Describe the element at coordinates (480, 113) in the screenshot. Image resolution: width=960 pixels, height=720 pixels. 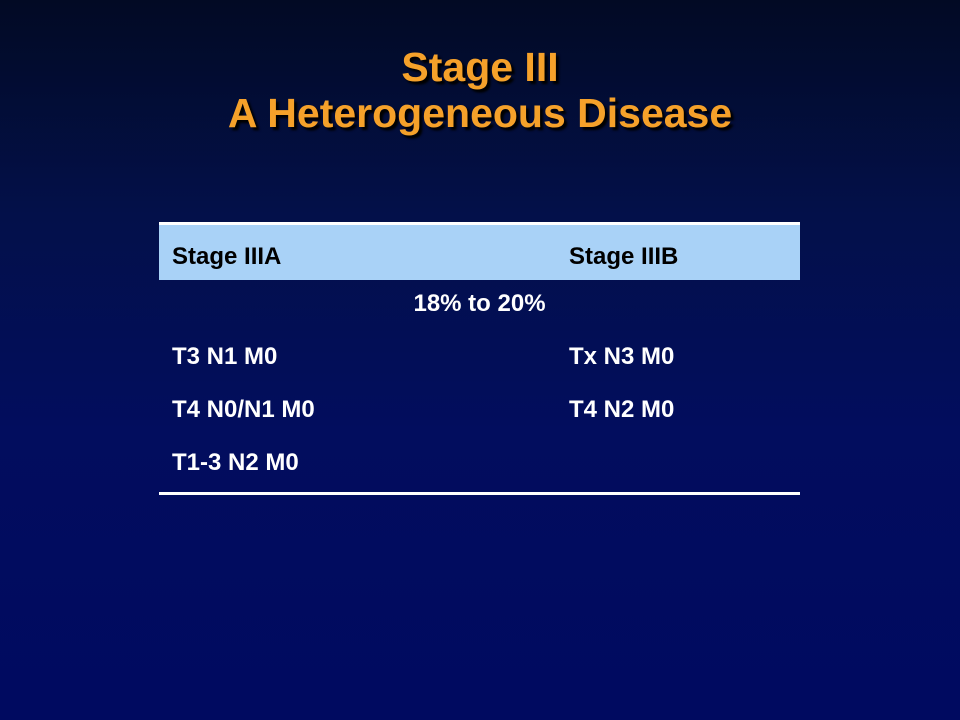
I see `title-line-2: A Heterogeneous Disease` at that location.